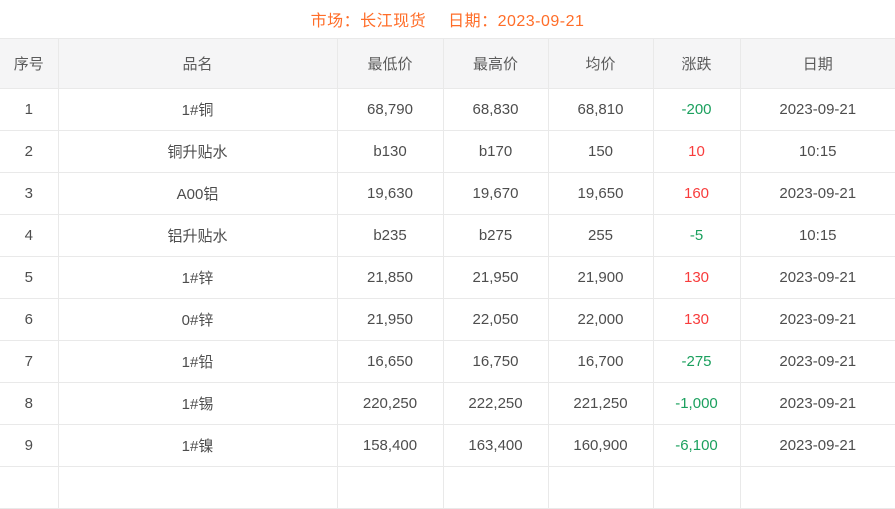 Image resolution: width=895 pixels, height=509 pixels. Describe the element at coordinates (29, 109) in the screenshot. I see `cell-no: 1` at that location.